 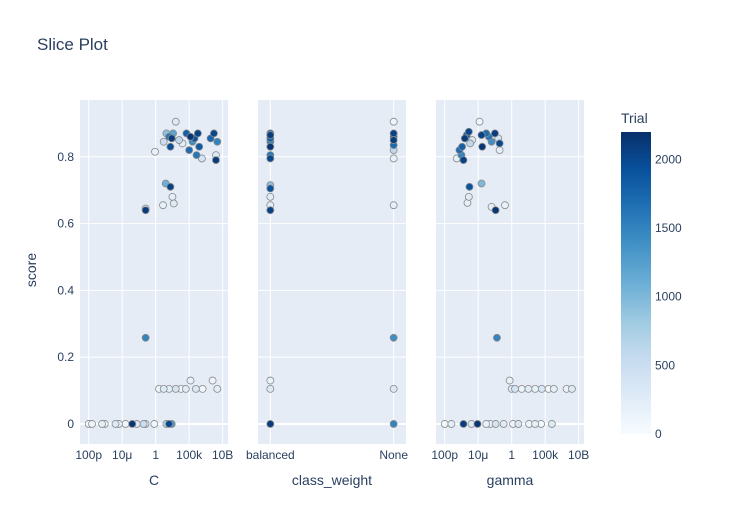 What do you see at coordinates (665, 365) in the screenshot?
I see `colorbar-tick-label: 500` at bounding box center [665, 365].